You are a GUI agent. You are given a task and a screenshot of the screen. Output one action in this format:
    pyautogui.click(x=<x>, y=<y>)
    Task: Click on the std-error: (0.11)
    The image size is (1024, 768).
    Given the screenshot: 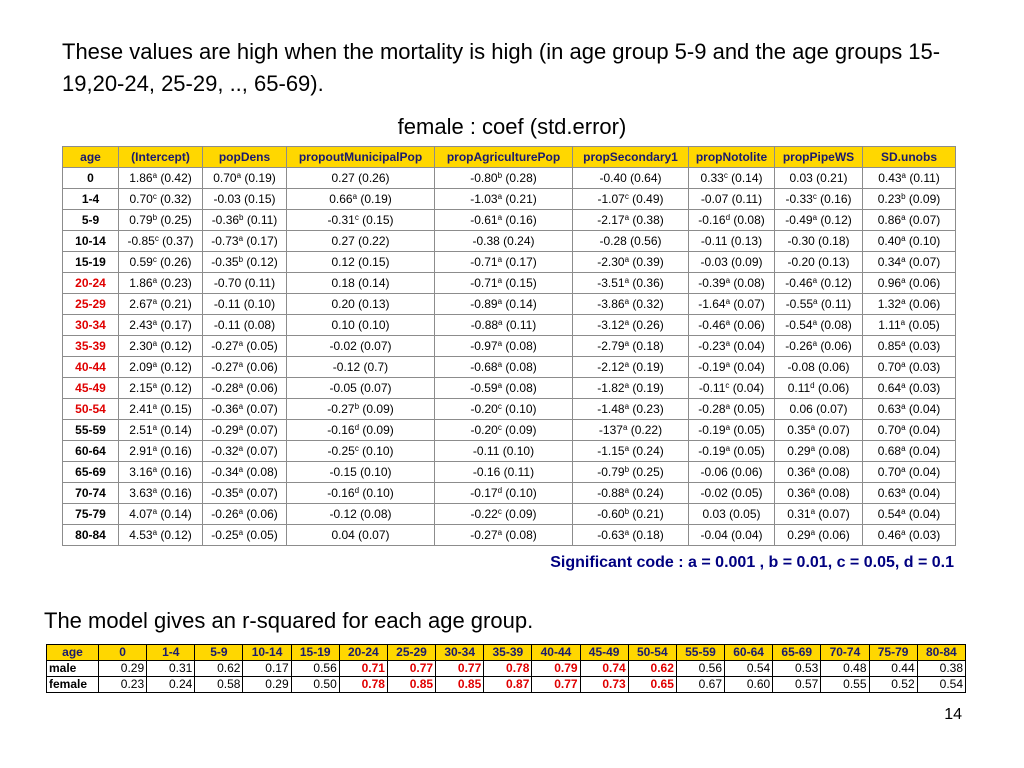 What is the action you would take?
    pyautogui.click(x=519, y=472)
    